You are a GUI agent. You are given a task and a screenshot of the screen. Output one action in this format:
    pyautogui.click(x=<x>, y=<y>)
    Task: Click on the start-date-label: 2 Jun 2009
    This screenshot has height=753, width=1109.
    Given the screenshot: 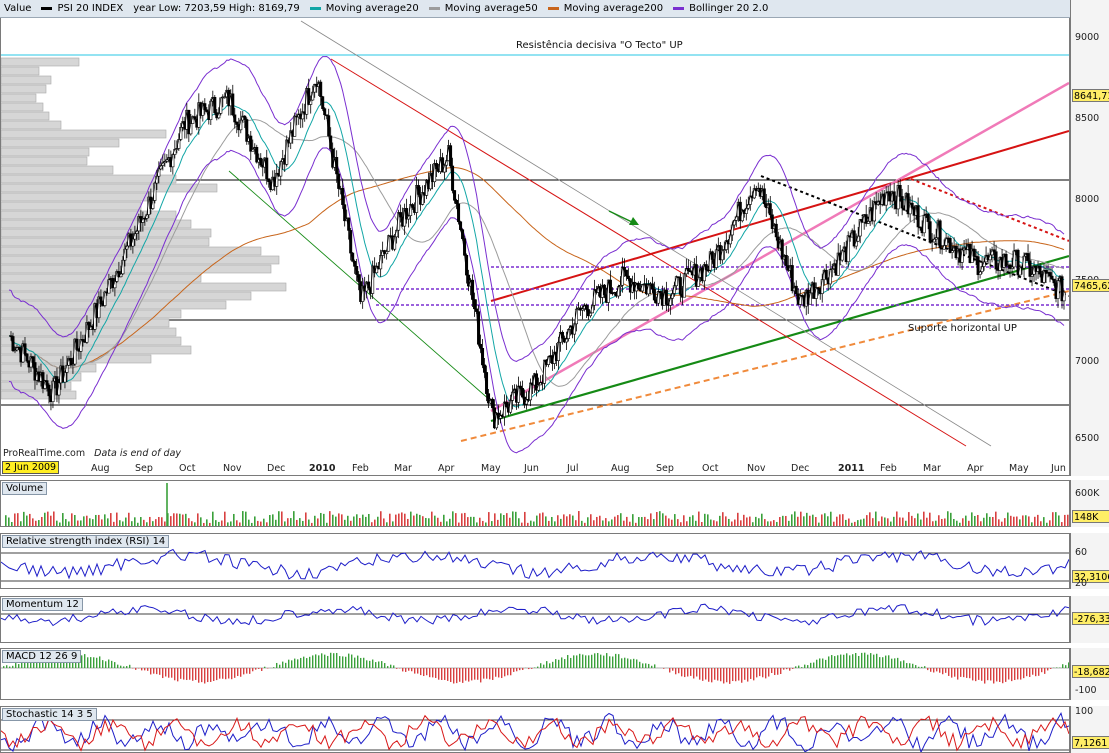 What is the action you would take?
    pyautogui.click(x=31, y=467)
    